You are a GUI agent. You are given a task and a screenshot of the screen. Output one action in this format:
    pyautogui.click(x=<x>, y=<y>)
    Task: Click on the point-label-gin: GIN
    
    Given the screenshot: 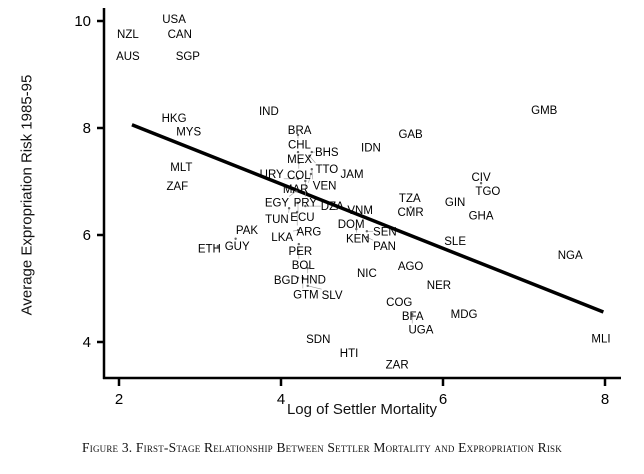 What is the action you would take?
    pyautogui.click(x=455, y=203)
    